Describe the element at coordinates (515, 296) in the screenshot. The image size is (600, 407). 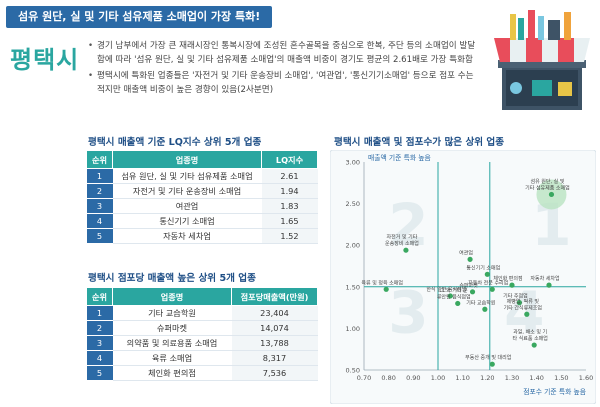
I see `point-label: 기타 주점업` at that location.